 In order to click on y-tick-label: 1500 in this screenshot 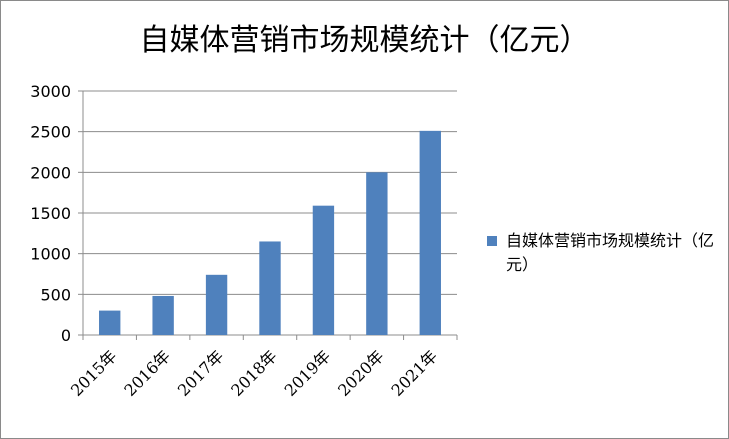, I will do `click(50, 213)`.